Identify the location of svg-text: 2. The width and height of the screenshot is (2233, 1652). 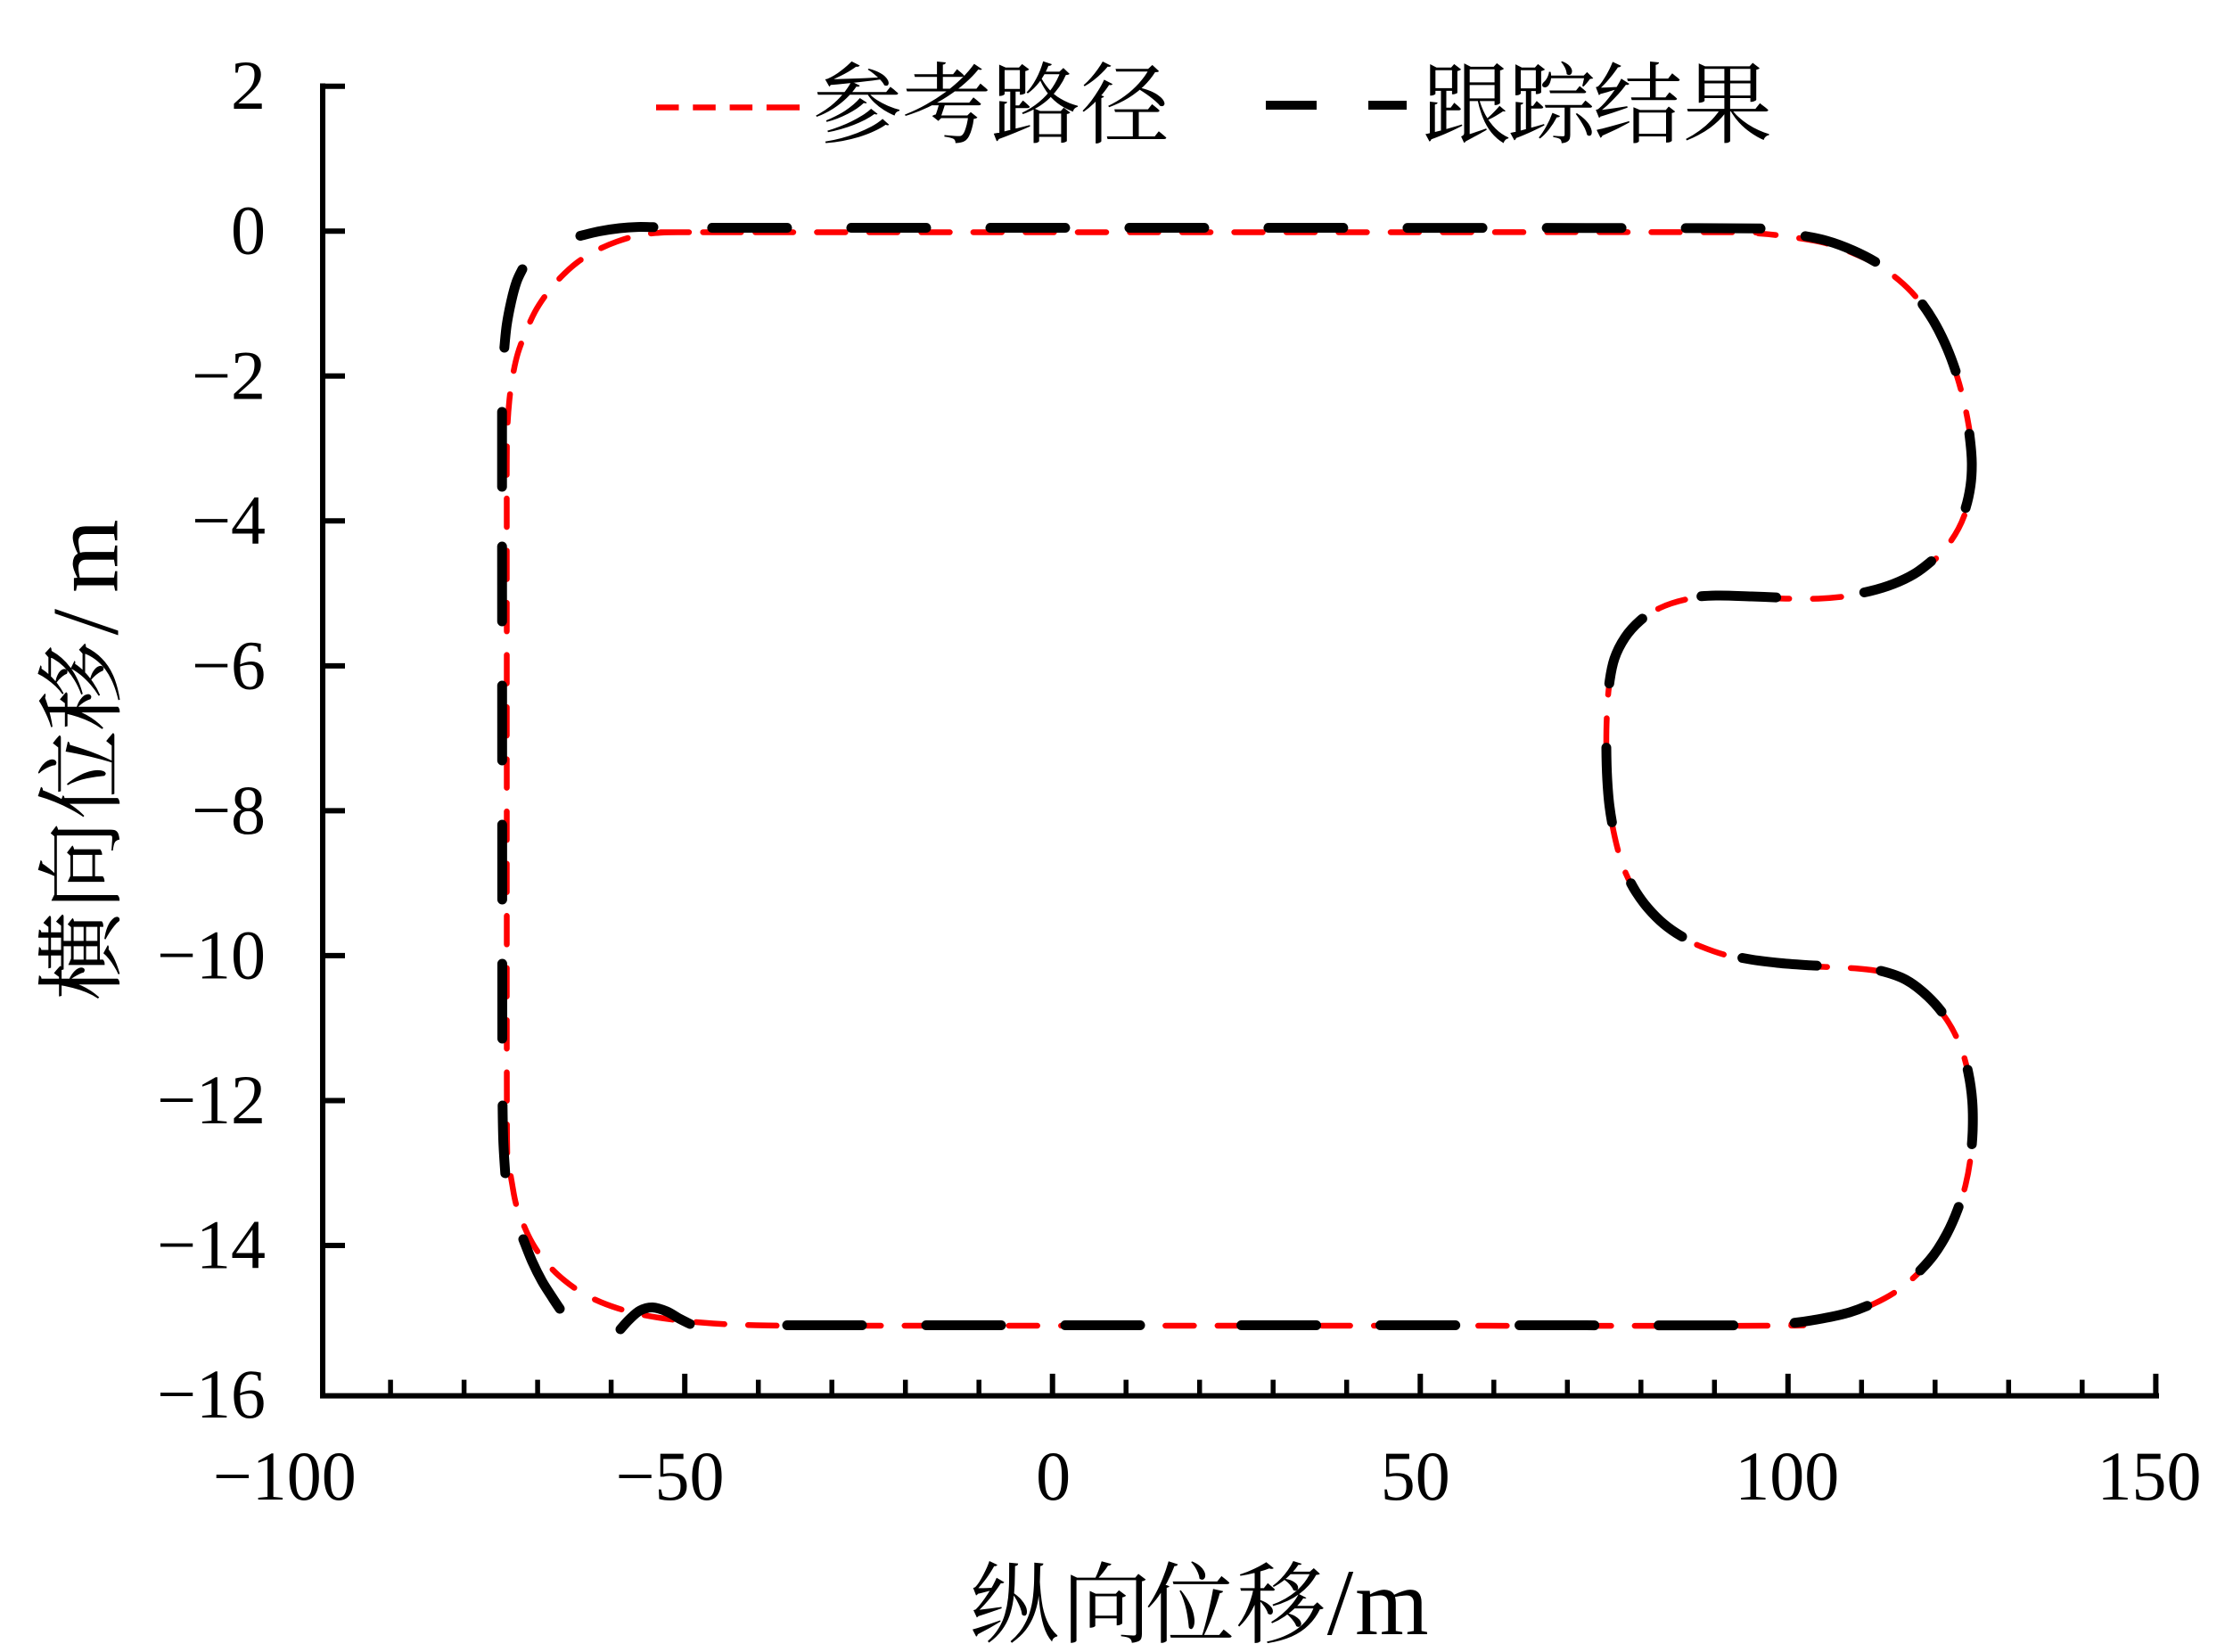
(248, 85).